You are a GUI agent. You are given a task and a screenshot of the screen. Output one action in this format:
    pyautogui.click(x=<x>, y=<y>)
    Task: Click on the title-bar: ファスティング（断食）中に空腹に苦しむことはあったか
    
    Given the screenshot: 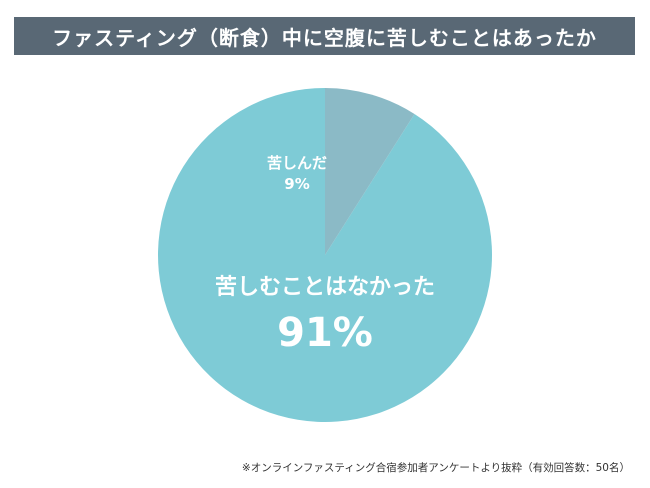 What is the action you would take?
    pyautogui.click(x=324, y=36)
    